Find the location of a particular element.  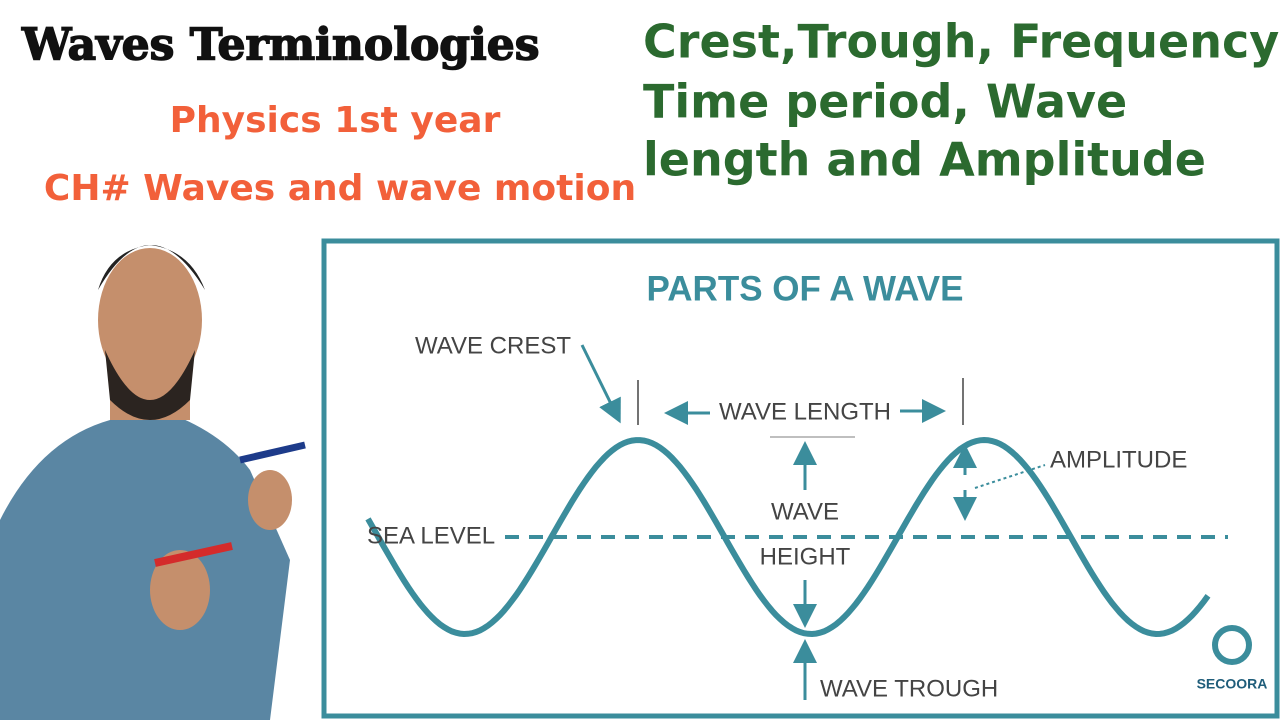

topic-line: Time period, Wave is located at coordinates (885, 102).